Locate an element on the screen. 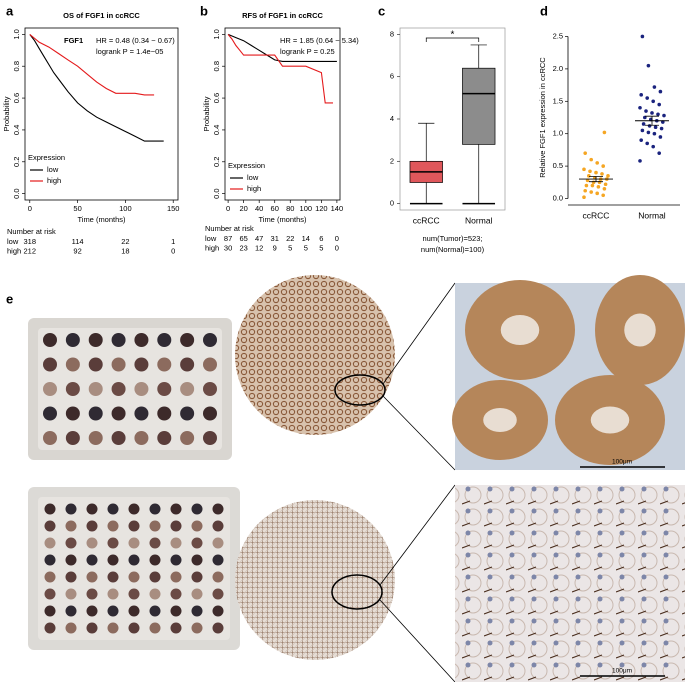 The image size is (685, 682). x-tick-label: 80 is located at coordinates (290, 208).